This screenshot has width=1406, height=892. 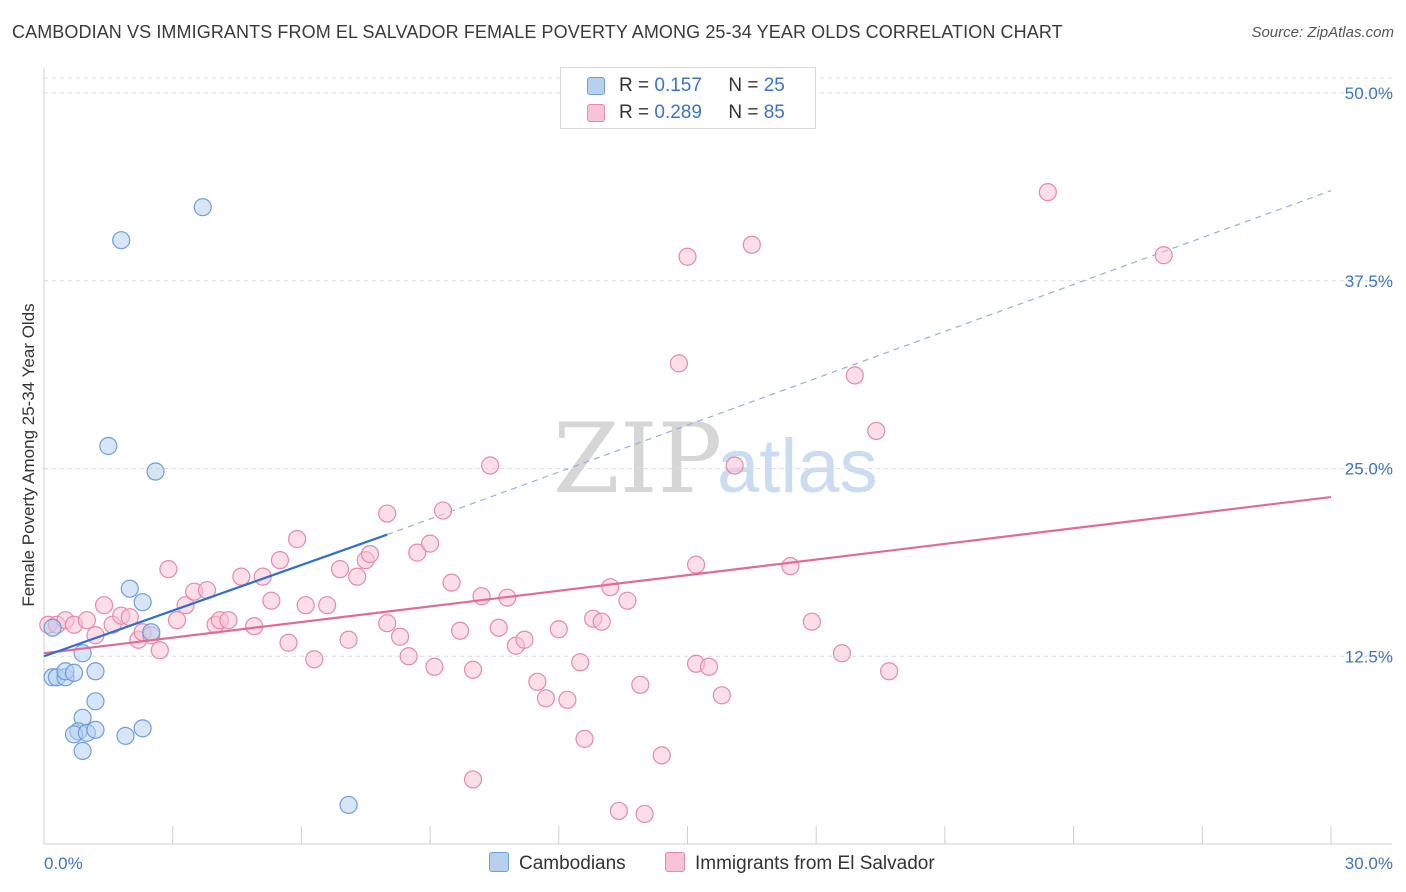 What do you see at coordinates (28, 454) in the screenshot?
I see `y-axis-label: Female Poverty Among 25-34 Year Olds` at bounding box center [28, 454].